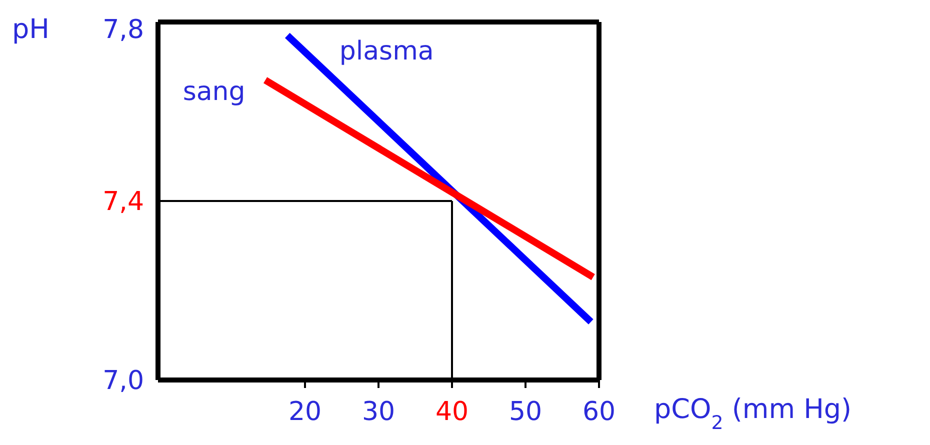 This screenshot has height=445, width=930. I want to click on x-tick-label: 60, so click(599, 412).